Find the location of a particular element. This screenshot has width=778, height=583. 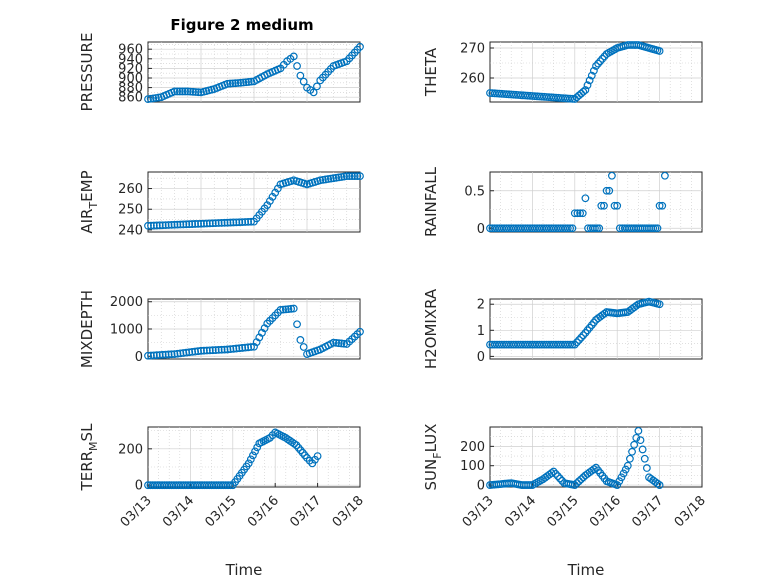

y-axis-label: RAINFALL is located at coordinates (431, 201).